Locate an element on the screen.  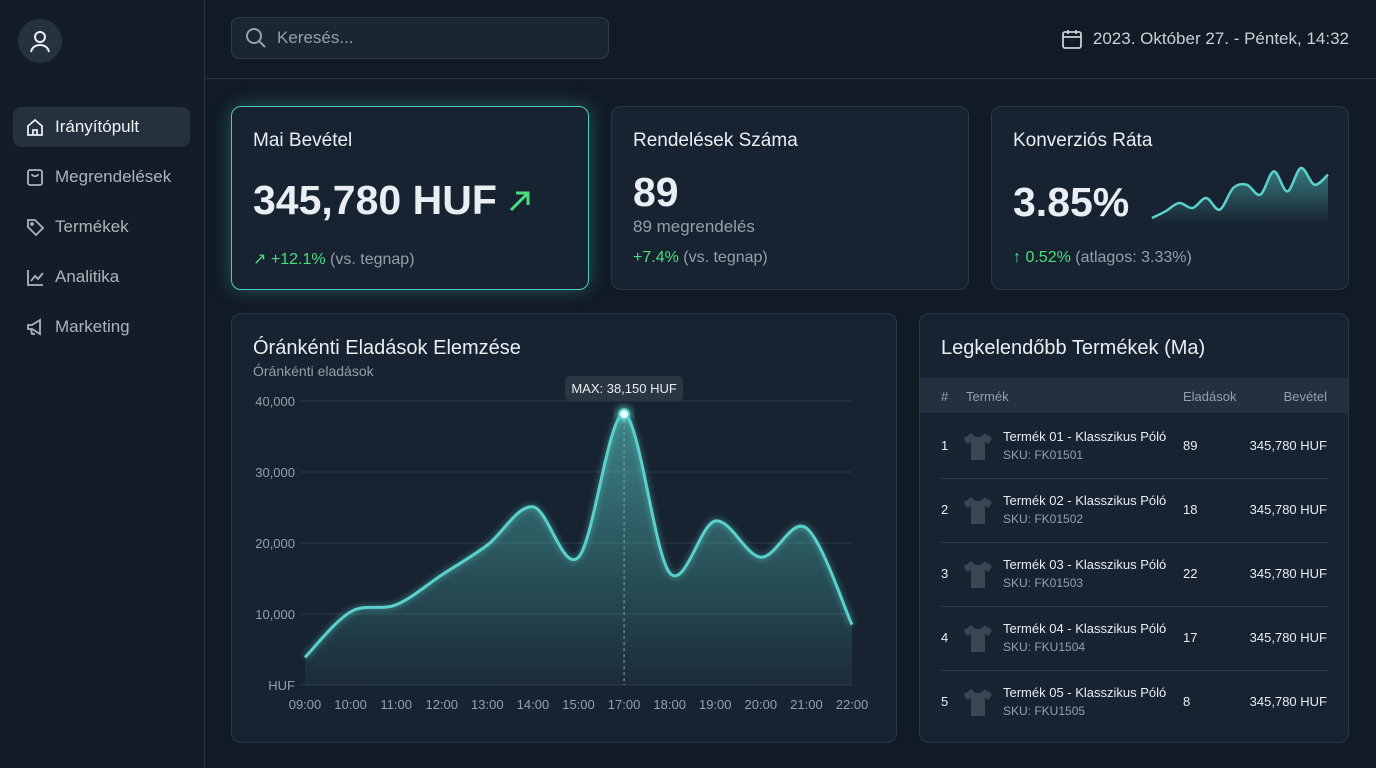
nav-item: Megrendelések is located at coordinates (101, 177).